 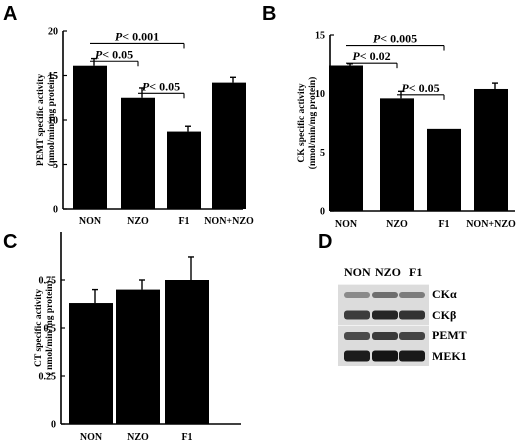 I want to click on significance-value: < 0.02, so click(x=375, y=56).